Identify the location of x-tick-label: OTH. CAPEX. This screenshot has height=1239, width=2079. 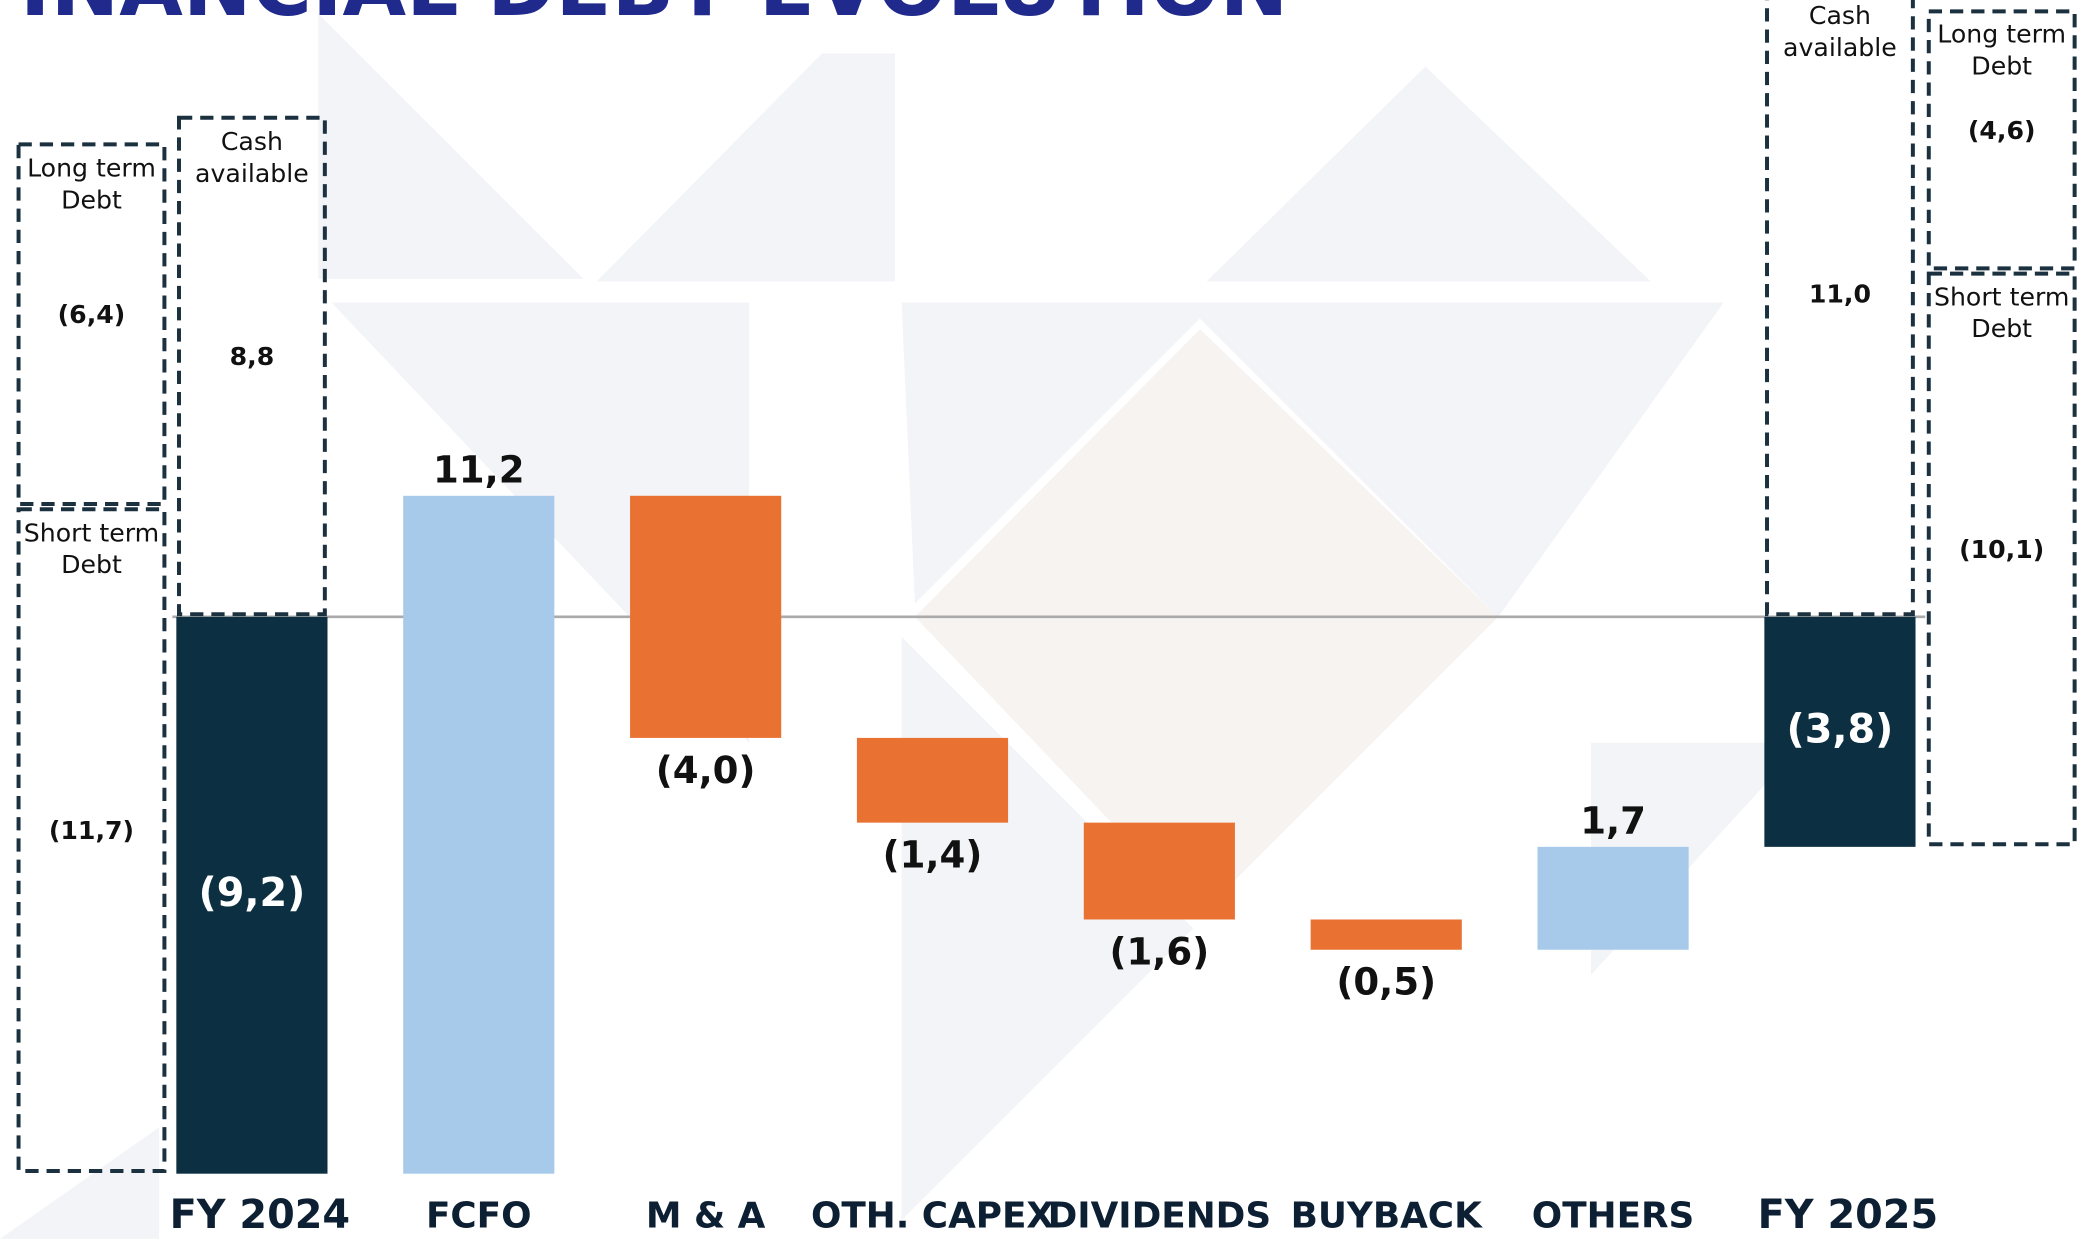
(932, 1215).